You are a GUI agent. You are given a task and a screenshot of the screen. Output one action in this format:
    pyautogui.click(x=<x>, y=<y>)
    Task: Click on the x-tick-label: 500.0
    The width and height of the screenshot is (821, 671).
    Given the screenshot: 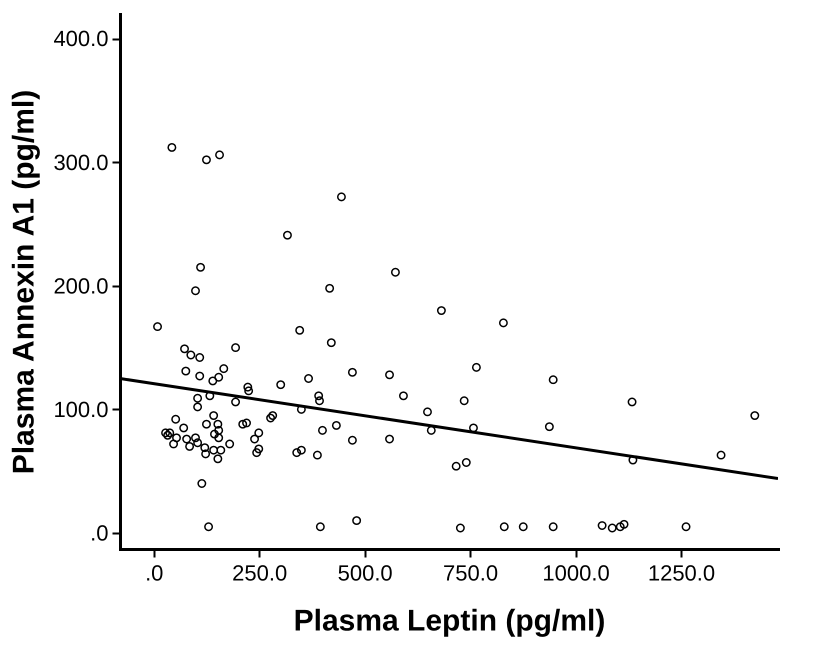 What is the action you would take?
    pyautogui.click(x=365, y=573)
    